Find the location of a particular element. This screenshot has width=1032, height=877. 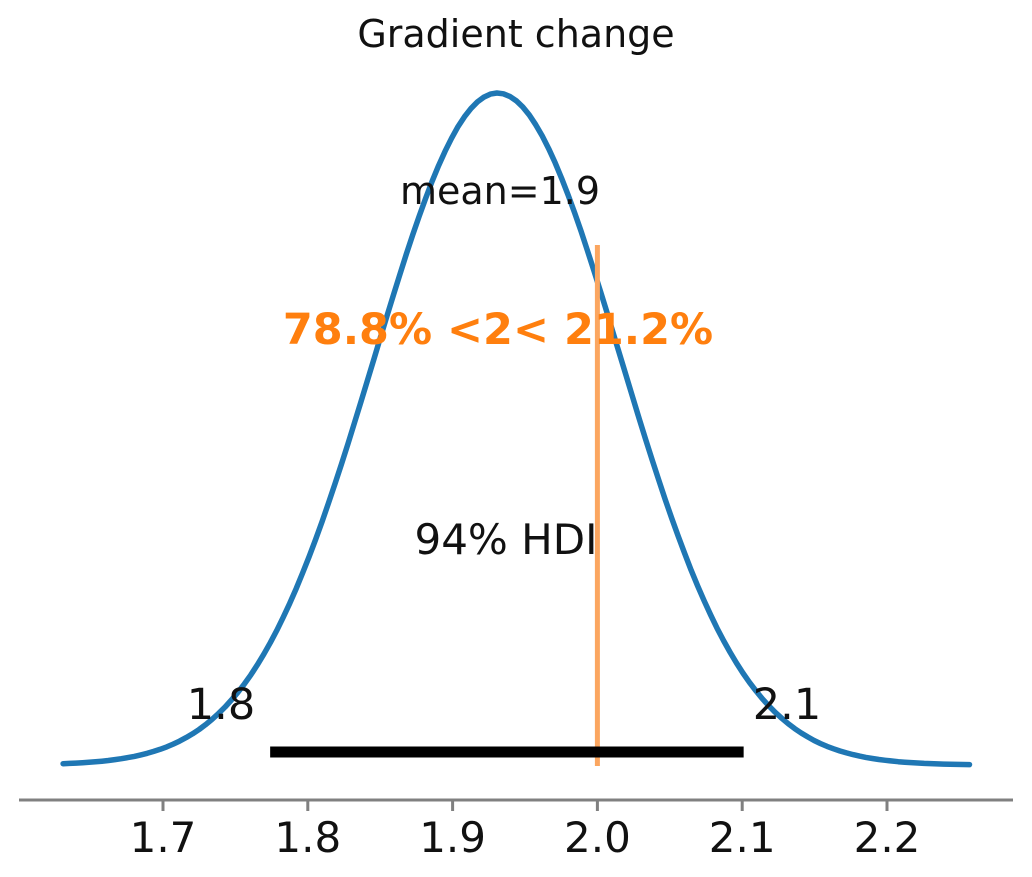

x-tick-label: 2.0 is located at coordinates (597, 837).